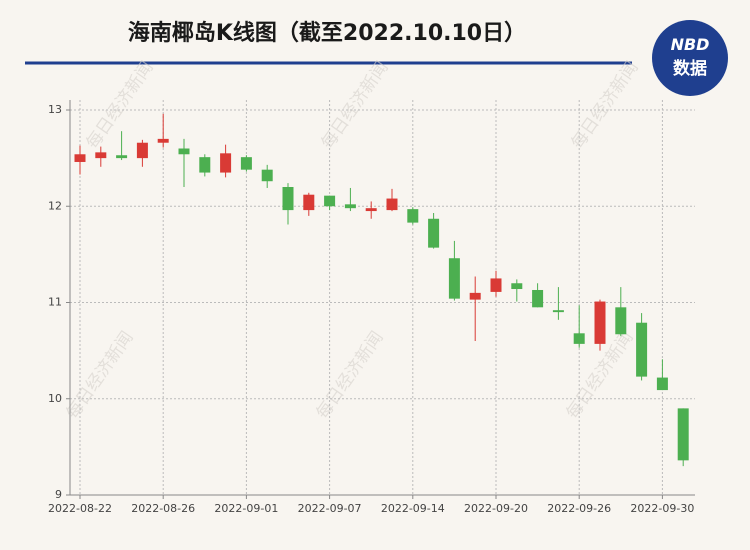 The height and width of the screenshot is (550, 750). What do you see at coordinates (58, 494) in the screenshot?
I see `y-tick-label: 9` at bounding box center [58, 494].